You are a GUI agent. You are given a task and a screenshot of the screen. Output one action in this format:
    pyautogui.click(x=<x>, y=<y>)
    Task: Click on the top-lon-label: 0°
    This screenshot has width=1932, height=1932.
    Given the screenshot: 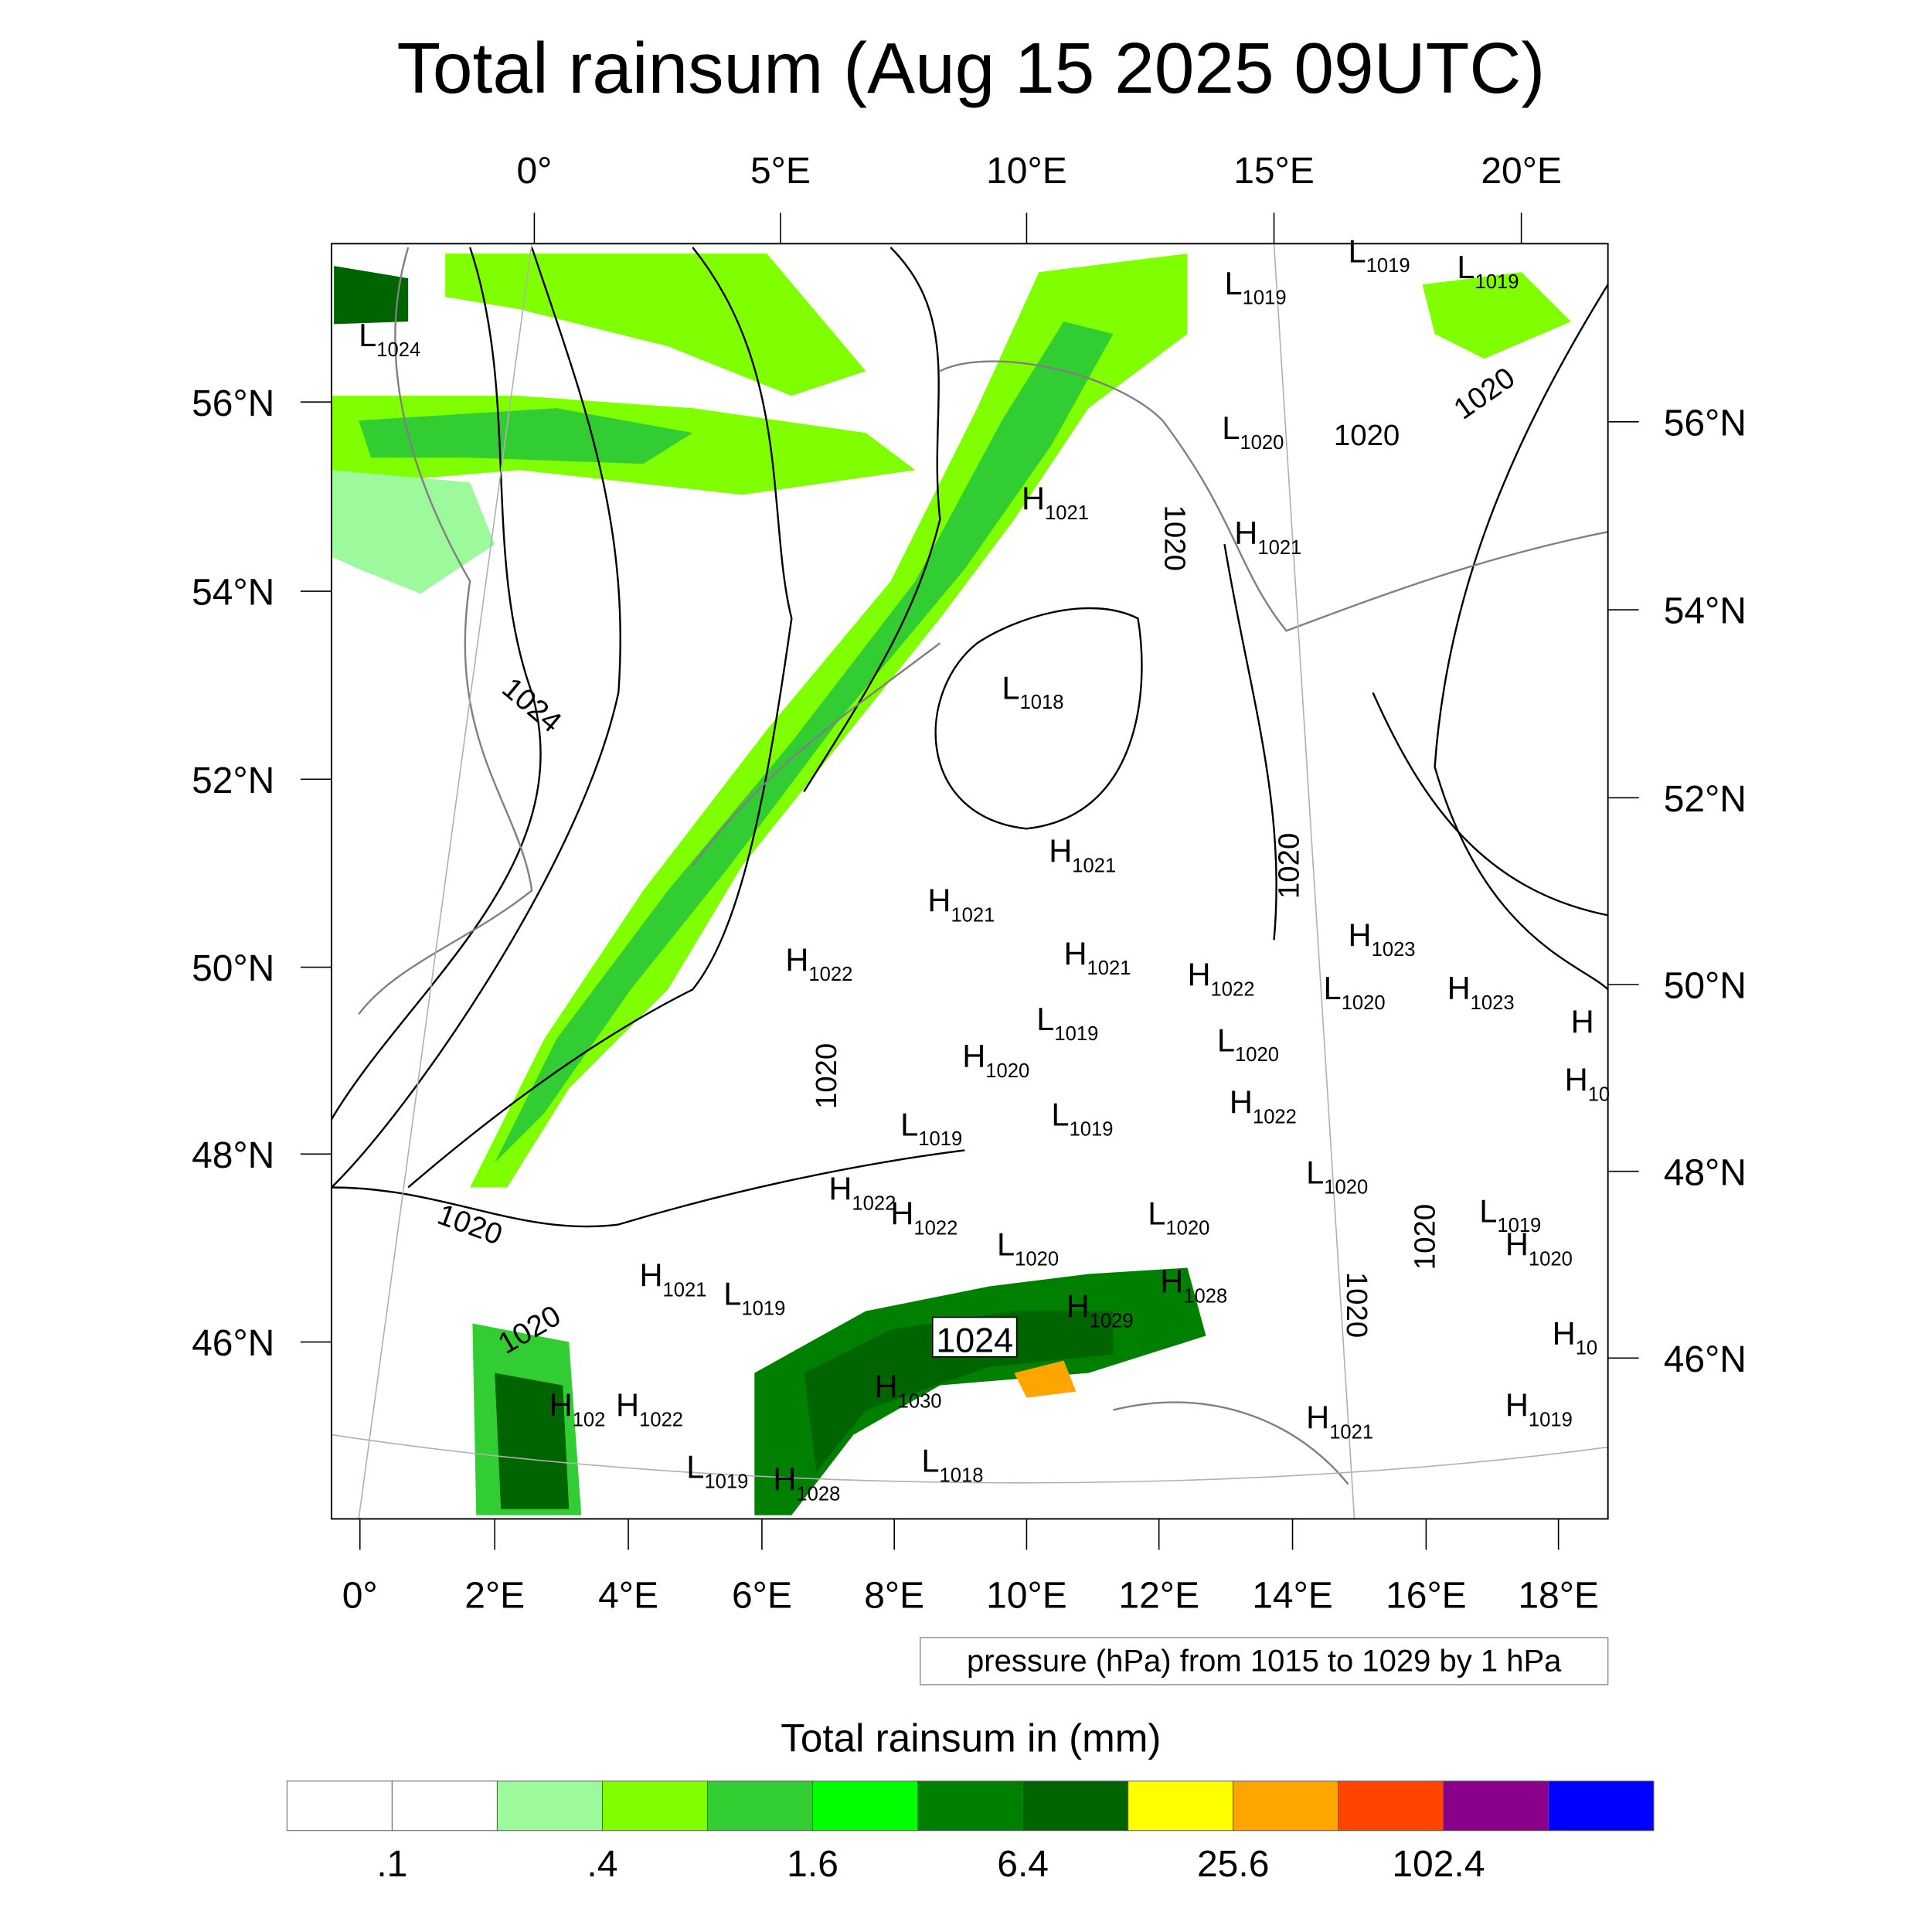 What is the action you would take?
    pyautogui.click(x=534, y=171)
    